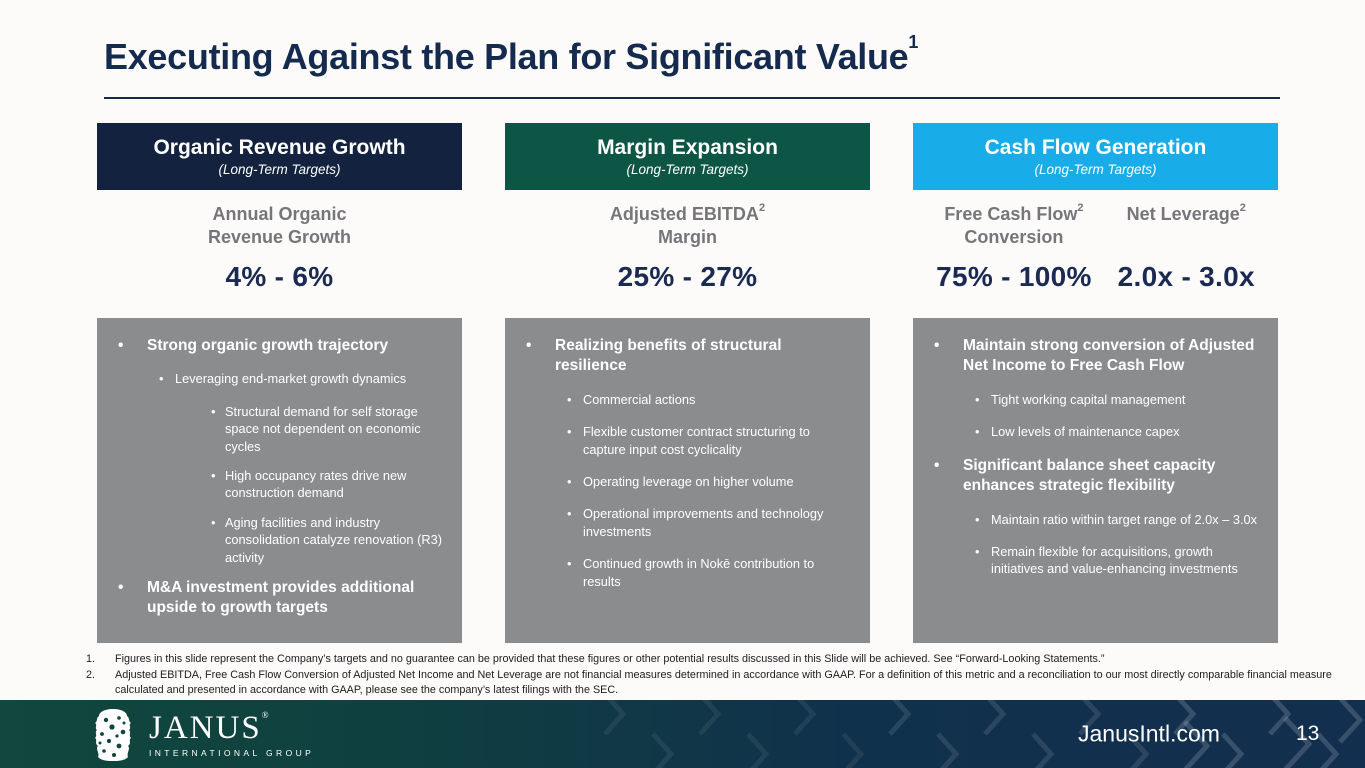  What do you see at coordinates (113, 735) in the screenshot?
I see `janus-head-icon` at bounding box center [113, 735].